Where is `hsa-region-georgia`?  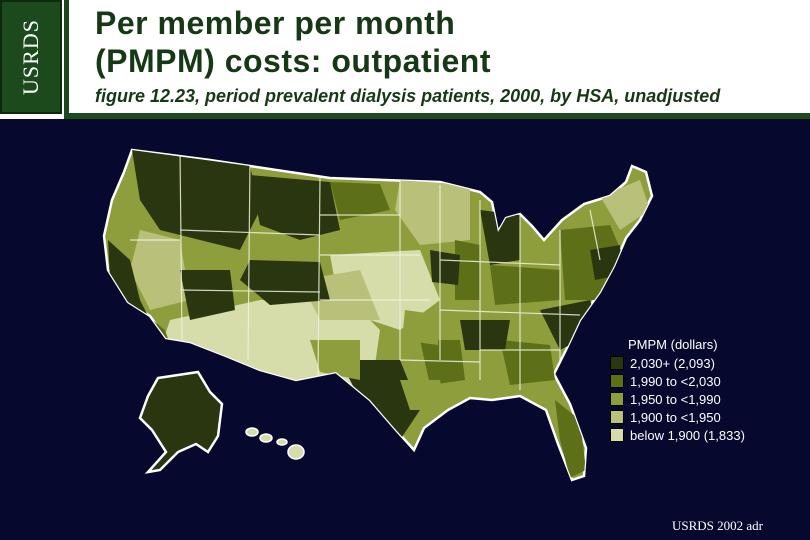 hsa-region-georgia is located at coordinates (527, 362).